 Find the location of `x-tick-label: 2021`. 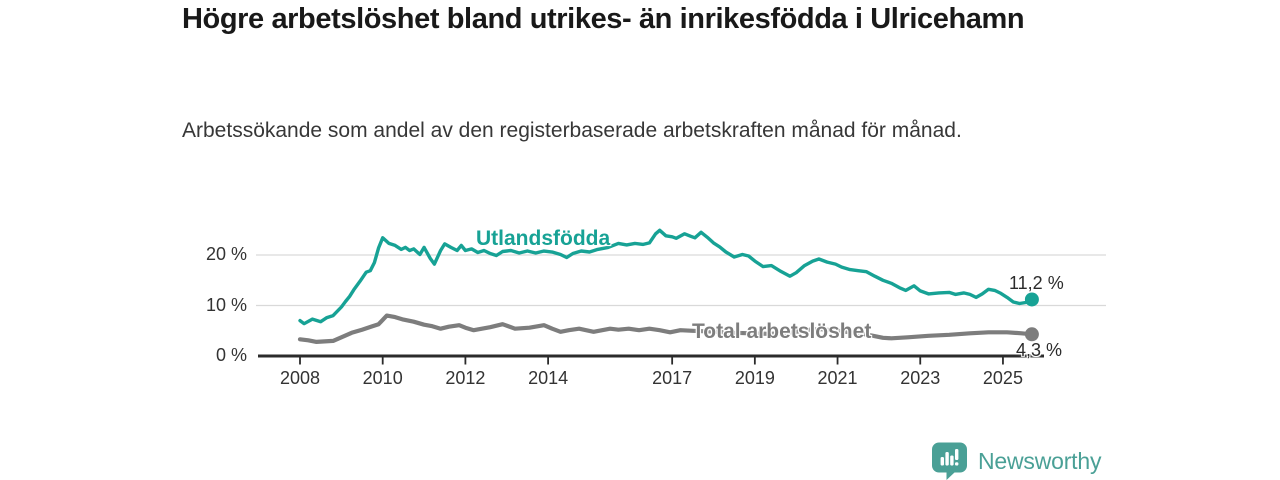

x-tick-label: 2021 is located at coordinates (837, 378).